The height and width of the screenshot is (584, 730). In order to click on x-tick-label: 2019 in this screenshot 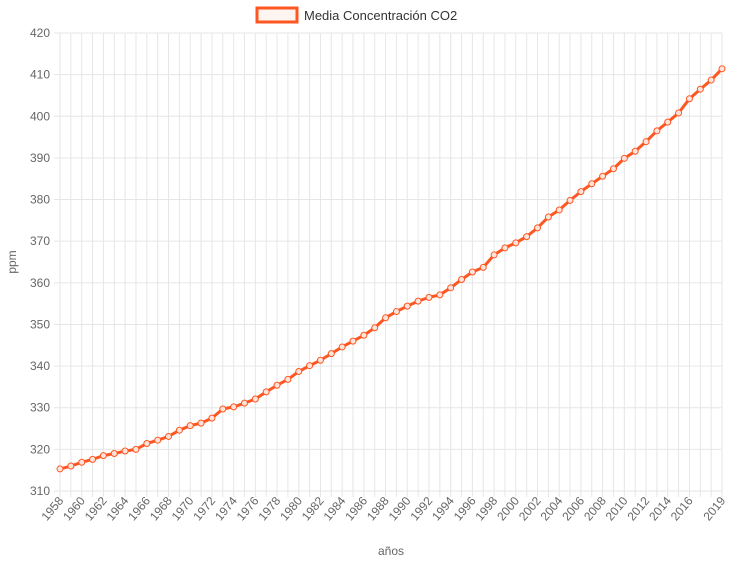, I will do `click(714, 509)`.